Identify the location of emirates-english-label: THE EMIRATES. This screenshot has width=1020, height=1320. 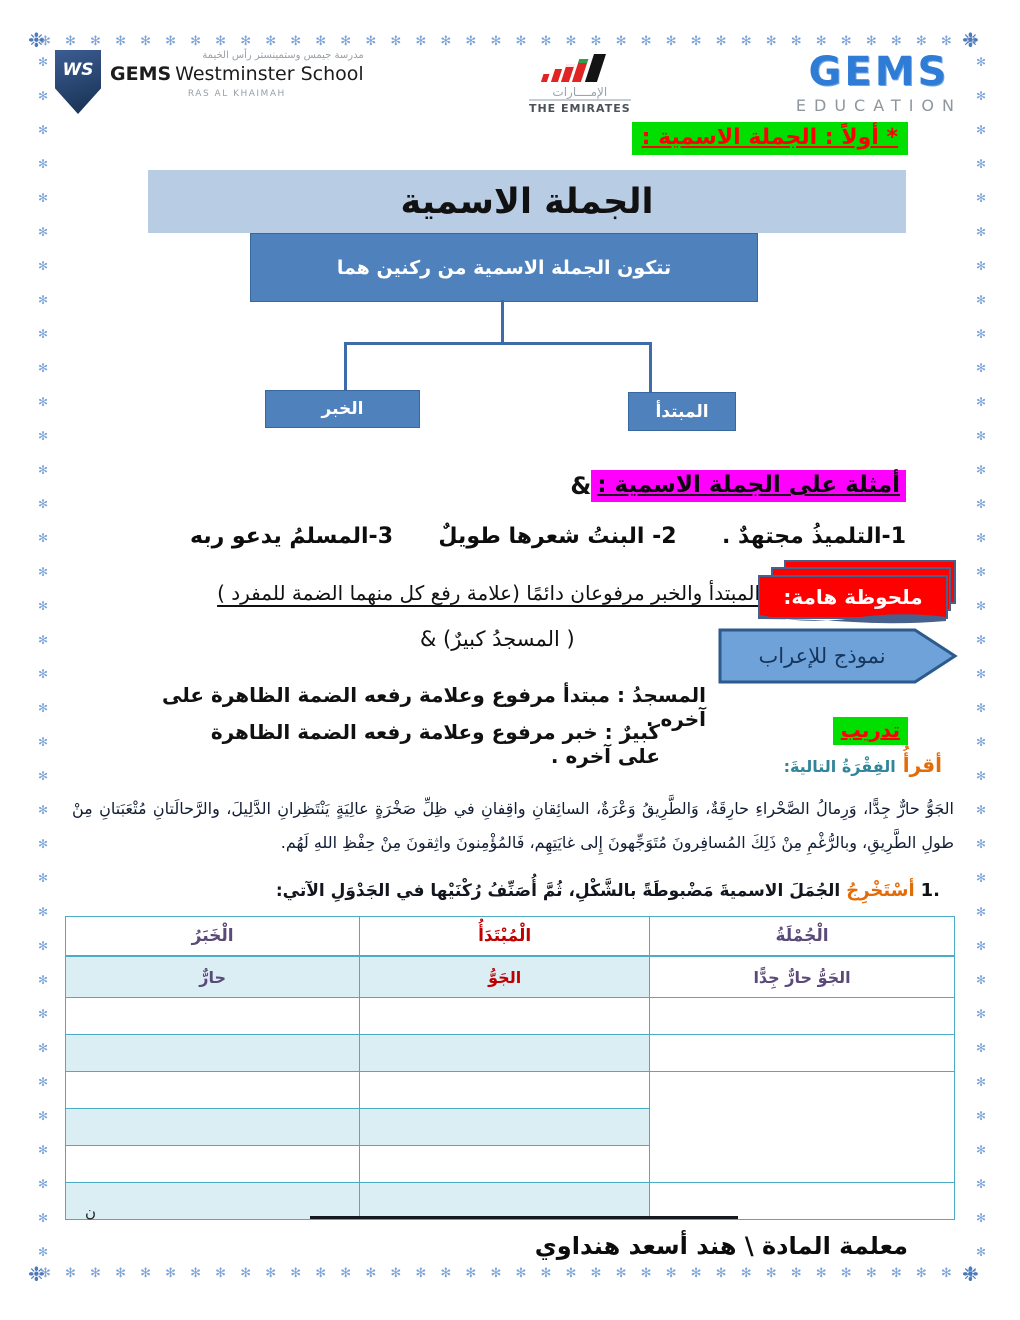
(579, 107).